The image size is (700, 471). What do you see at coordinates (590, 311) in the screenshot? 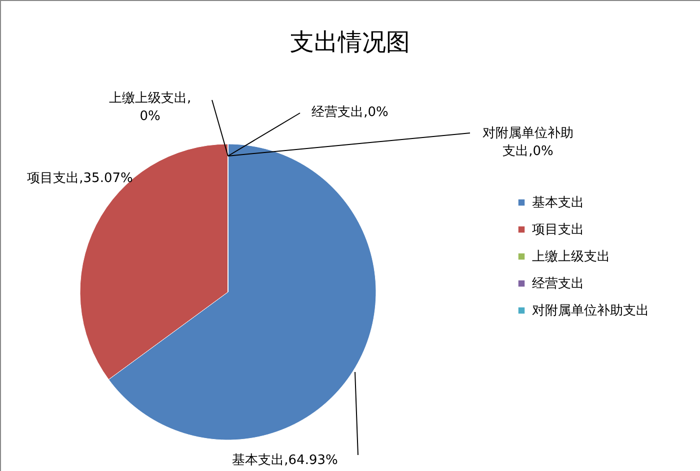
I see `legend-label: 对附属单位补助支出` at bounding box center [590, 311].